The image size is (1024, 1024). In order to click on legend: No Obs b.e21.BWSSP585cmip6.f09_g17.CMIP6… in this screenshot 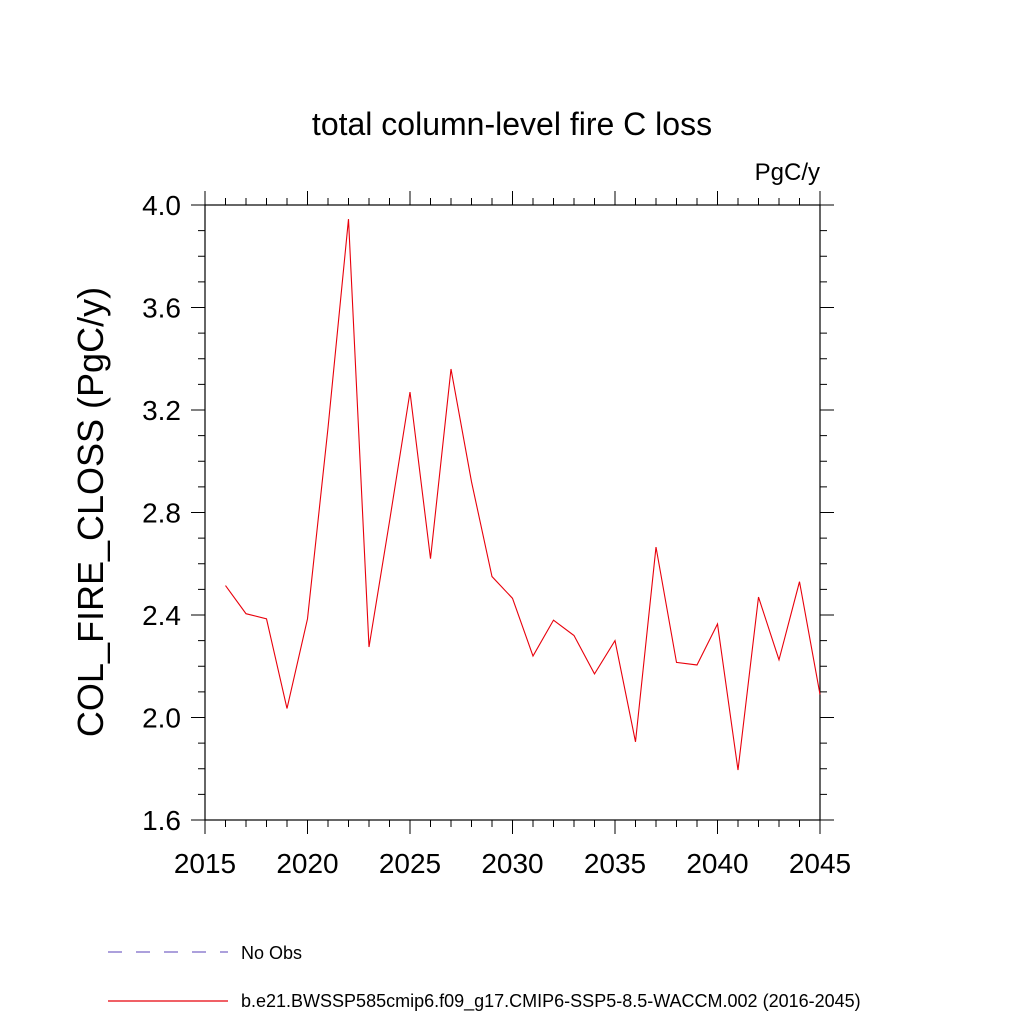, I will do `click(484, 977)`.